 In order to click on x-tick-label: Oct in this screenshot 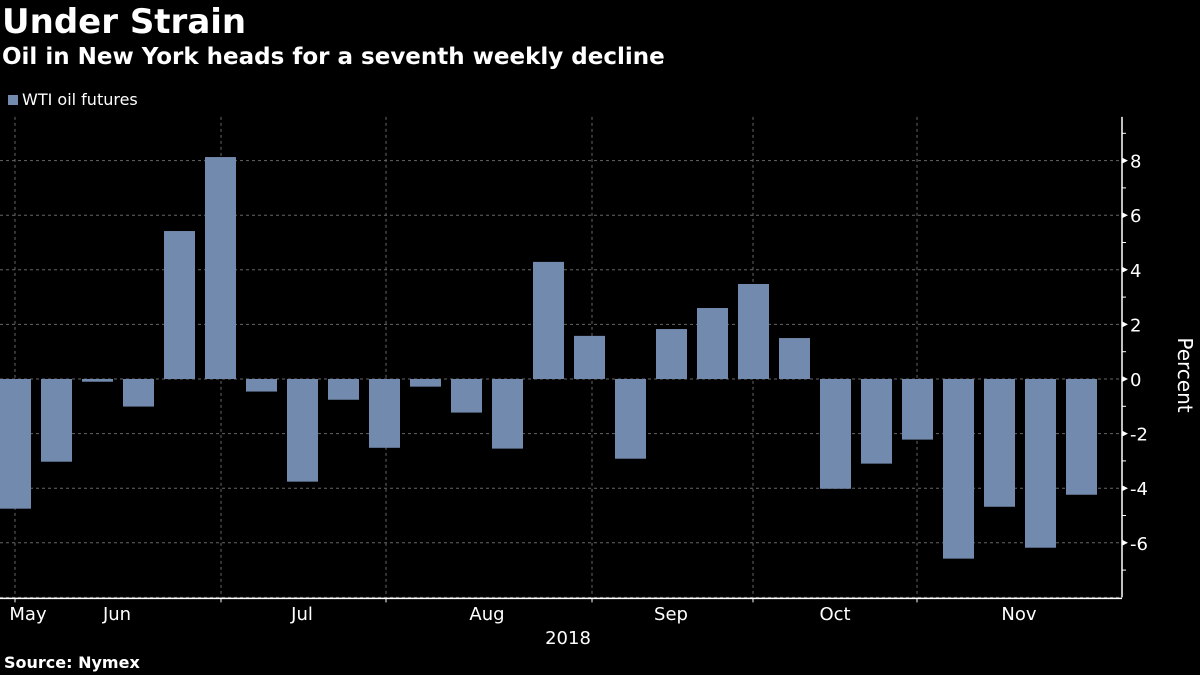, I will do `click(834, 614)`.